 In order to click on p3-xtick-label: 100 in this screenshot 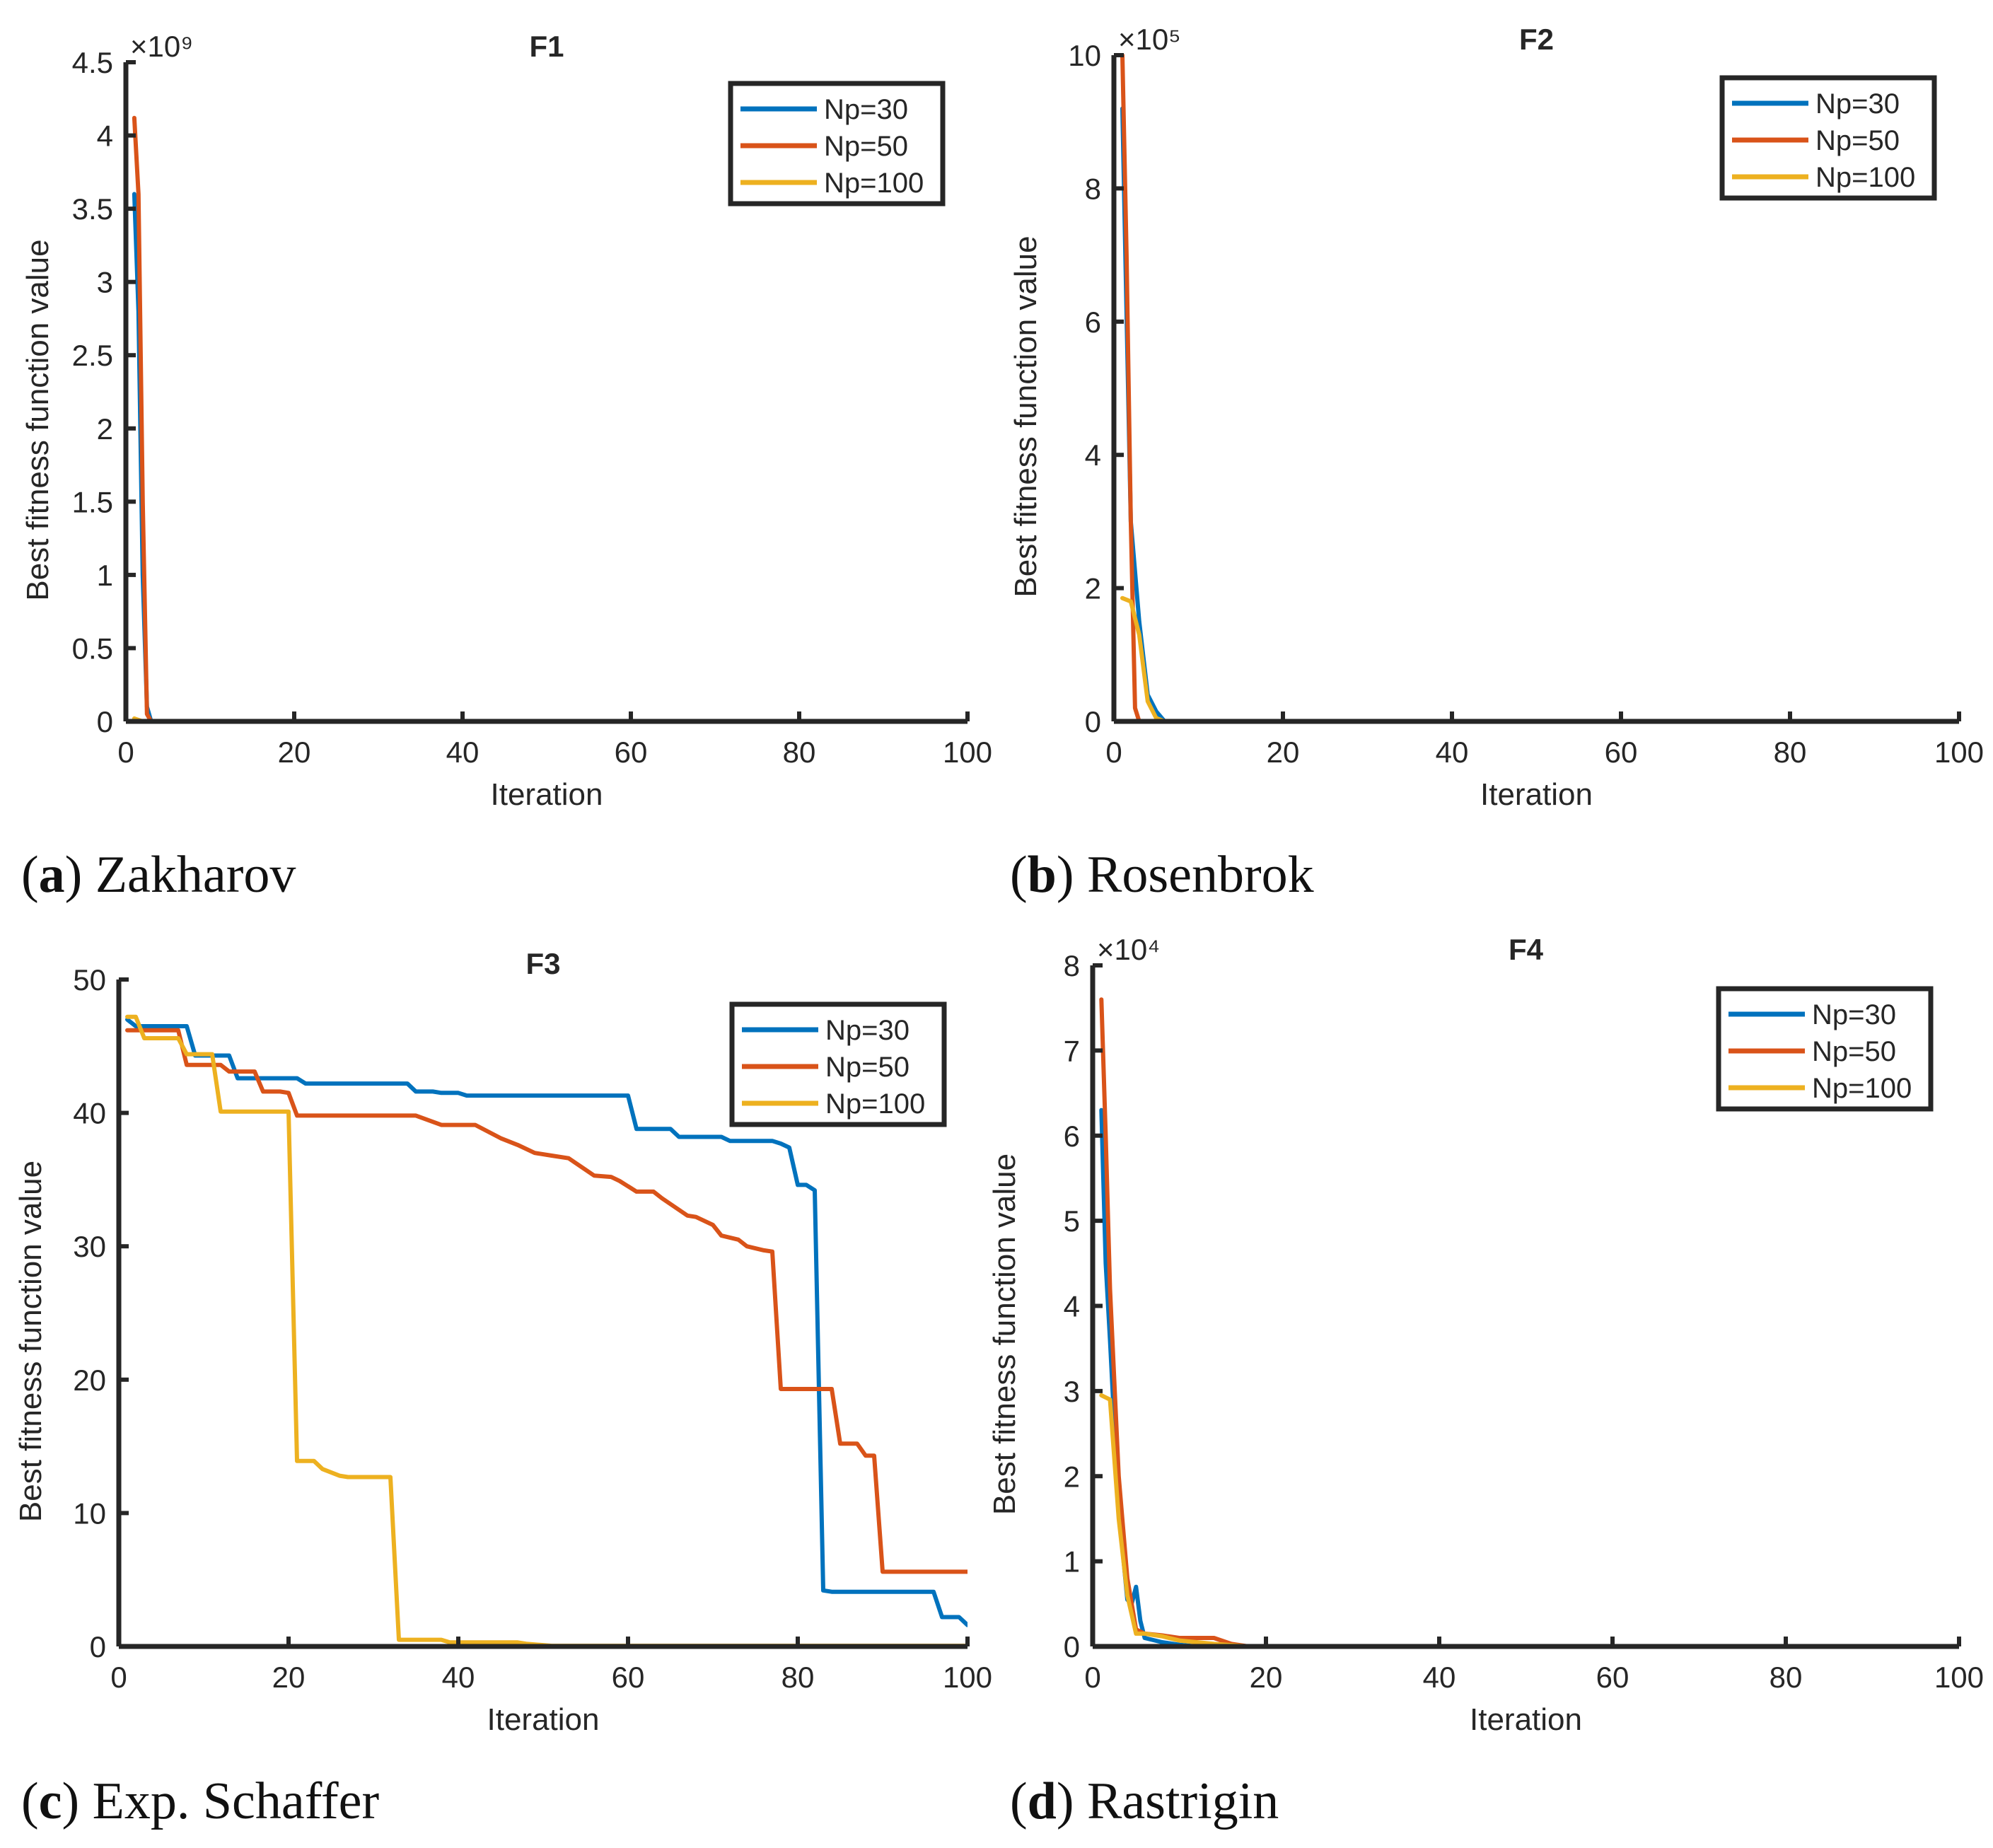, I will do `click(968, 1677)`.